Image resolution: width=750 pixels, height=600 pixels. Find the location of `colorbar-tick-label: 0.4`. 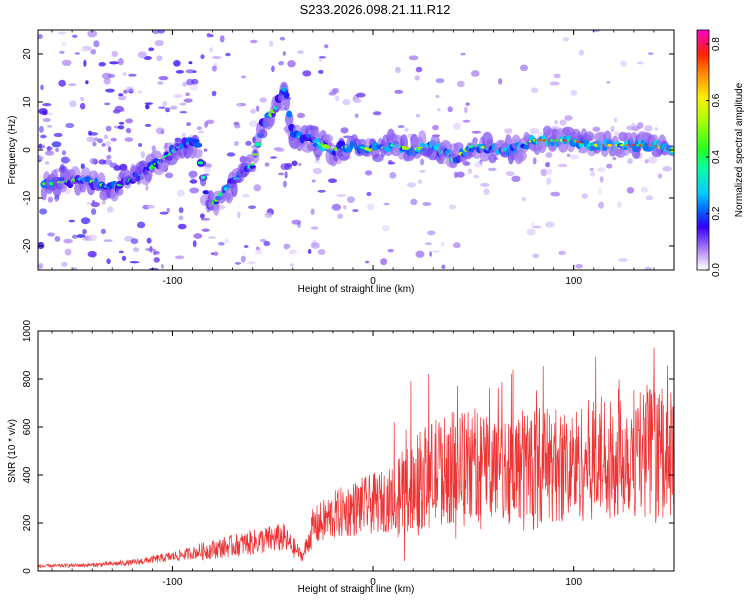

colorbar-tick-label: 0.4 is located at coordinates (716, 157).